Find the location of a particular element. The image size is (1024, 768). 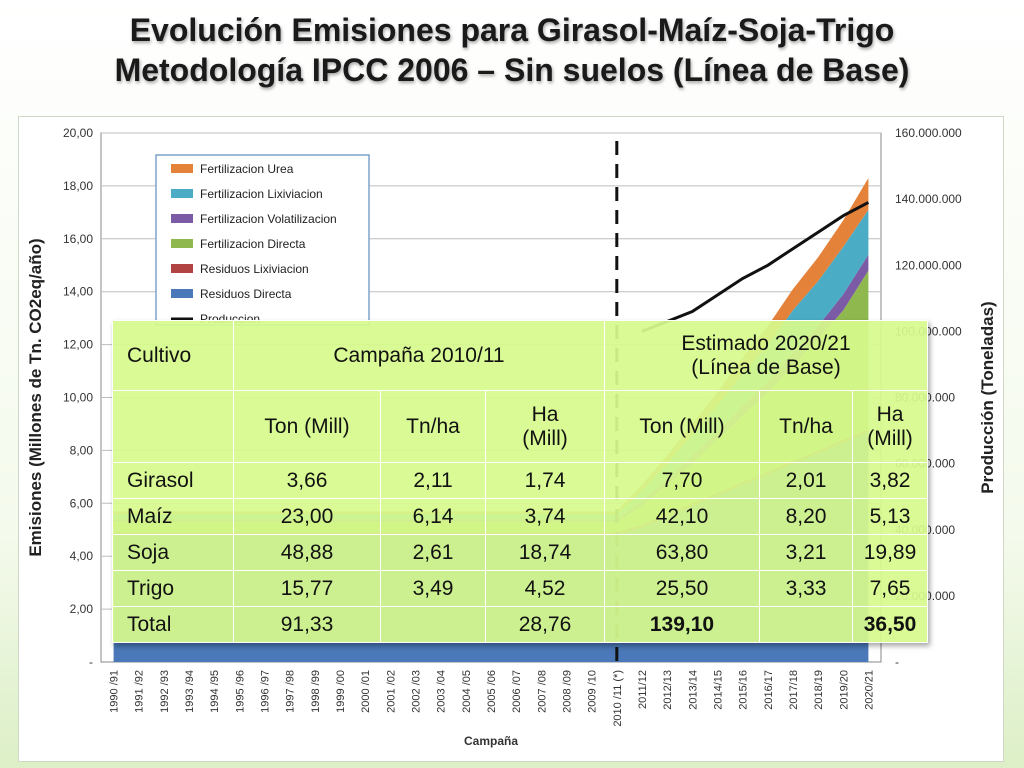

y-tick-label: 8,00 is located at coordinates (82, 450).